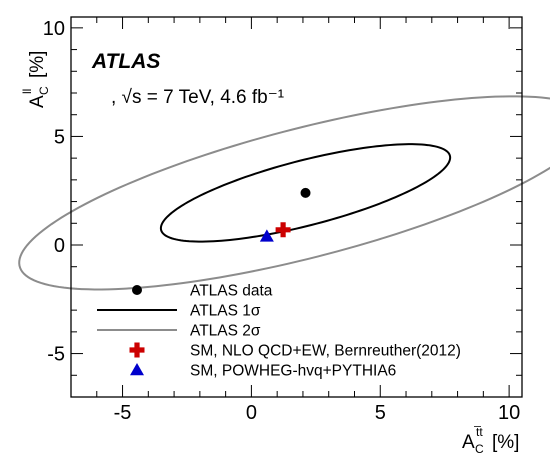 The height and width of the screenshot is (467, 550). What do you see at coordinates (283, 230) in the screenshot?
I see `sm-nlo-point` at bounding box center [283, 230].